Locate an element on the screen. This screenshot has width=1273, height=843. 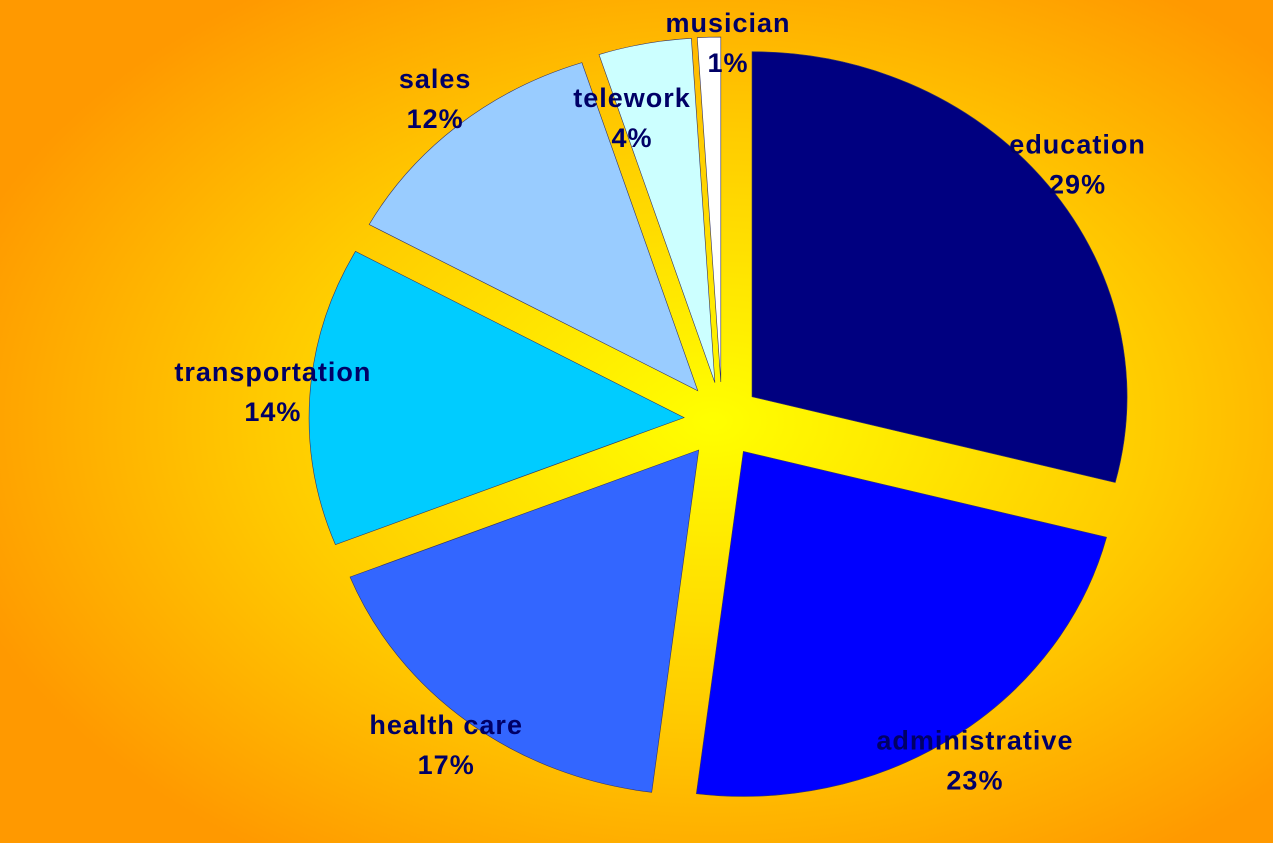
slice-value-label: 23% is located at coordinates (974, 781).